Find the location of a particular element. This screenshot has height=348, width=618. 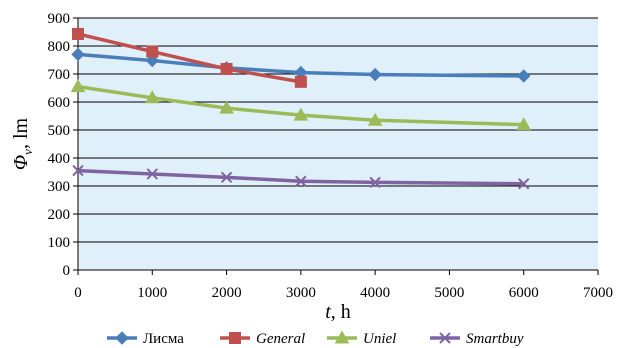

legend-label-general: General is located at coordinates (280, 339).